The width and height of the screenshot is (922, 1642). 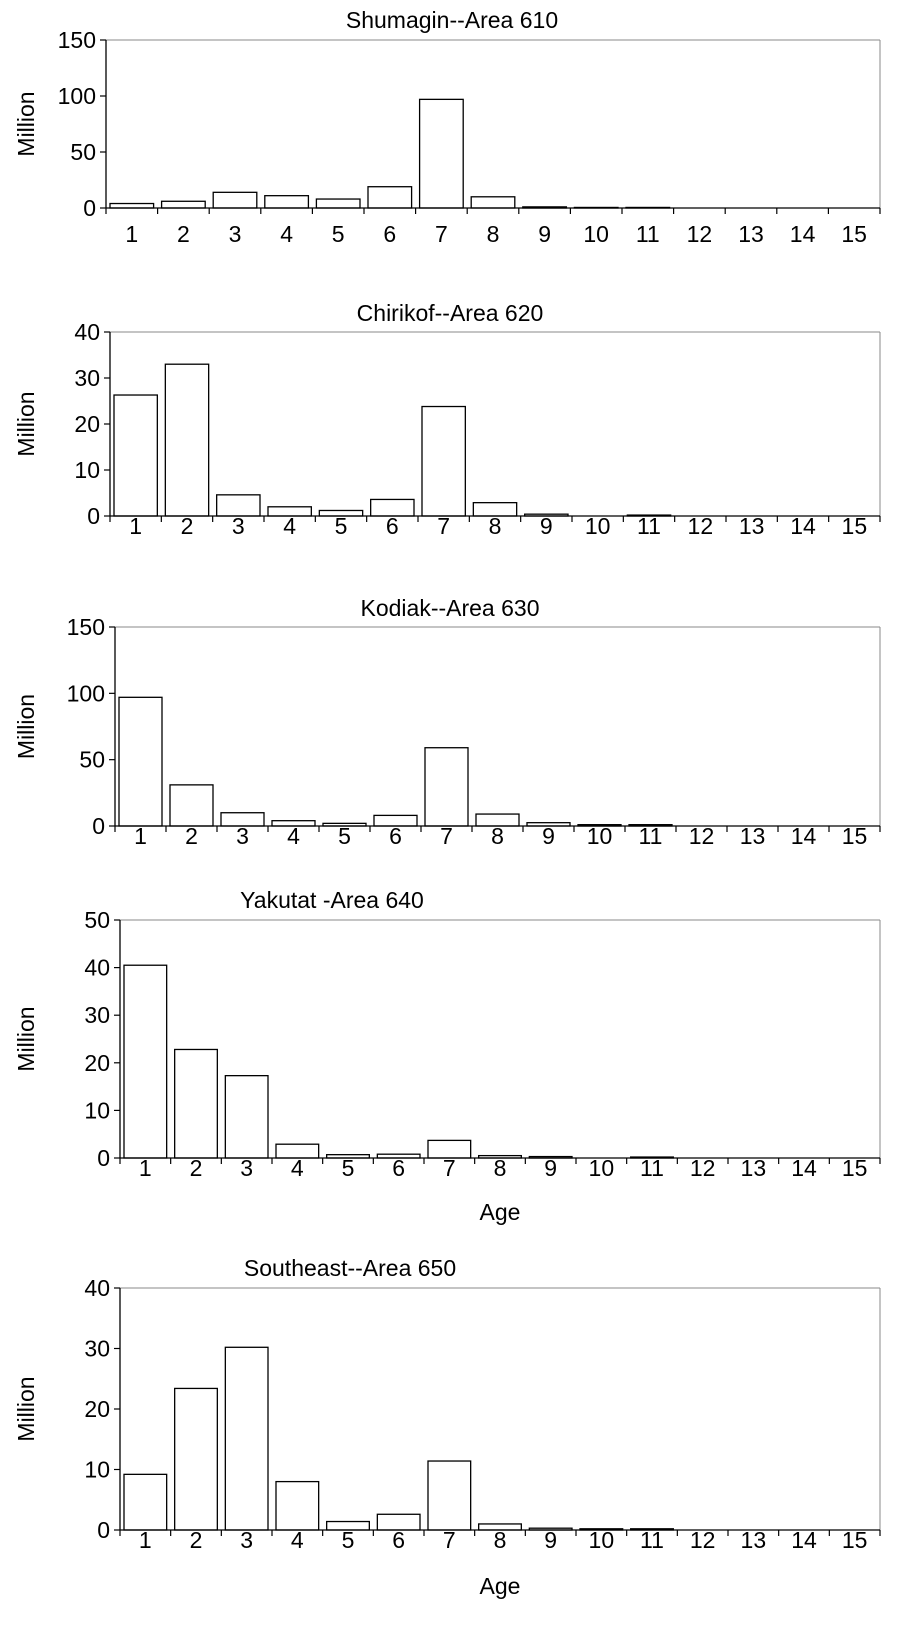 I want to click on y-tick-label: 20, so click(x=97, y=1409).